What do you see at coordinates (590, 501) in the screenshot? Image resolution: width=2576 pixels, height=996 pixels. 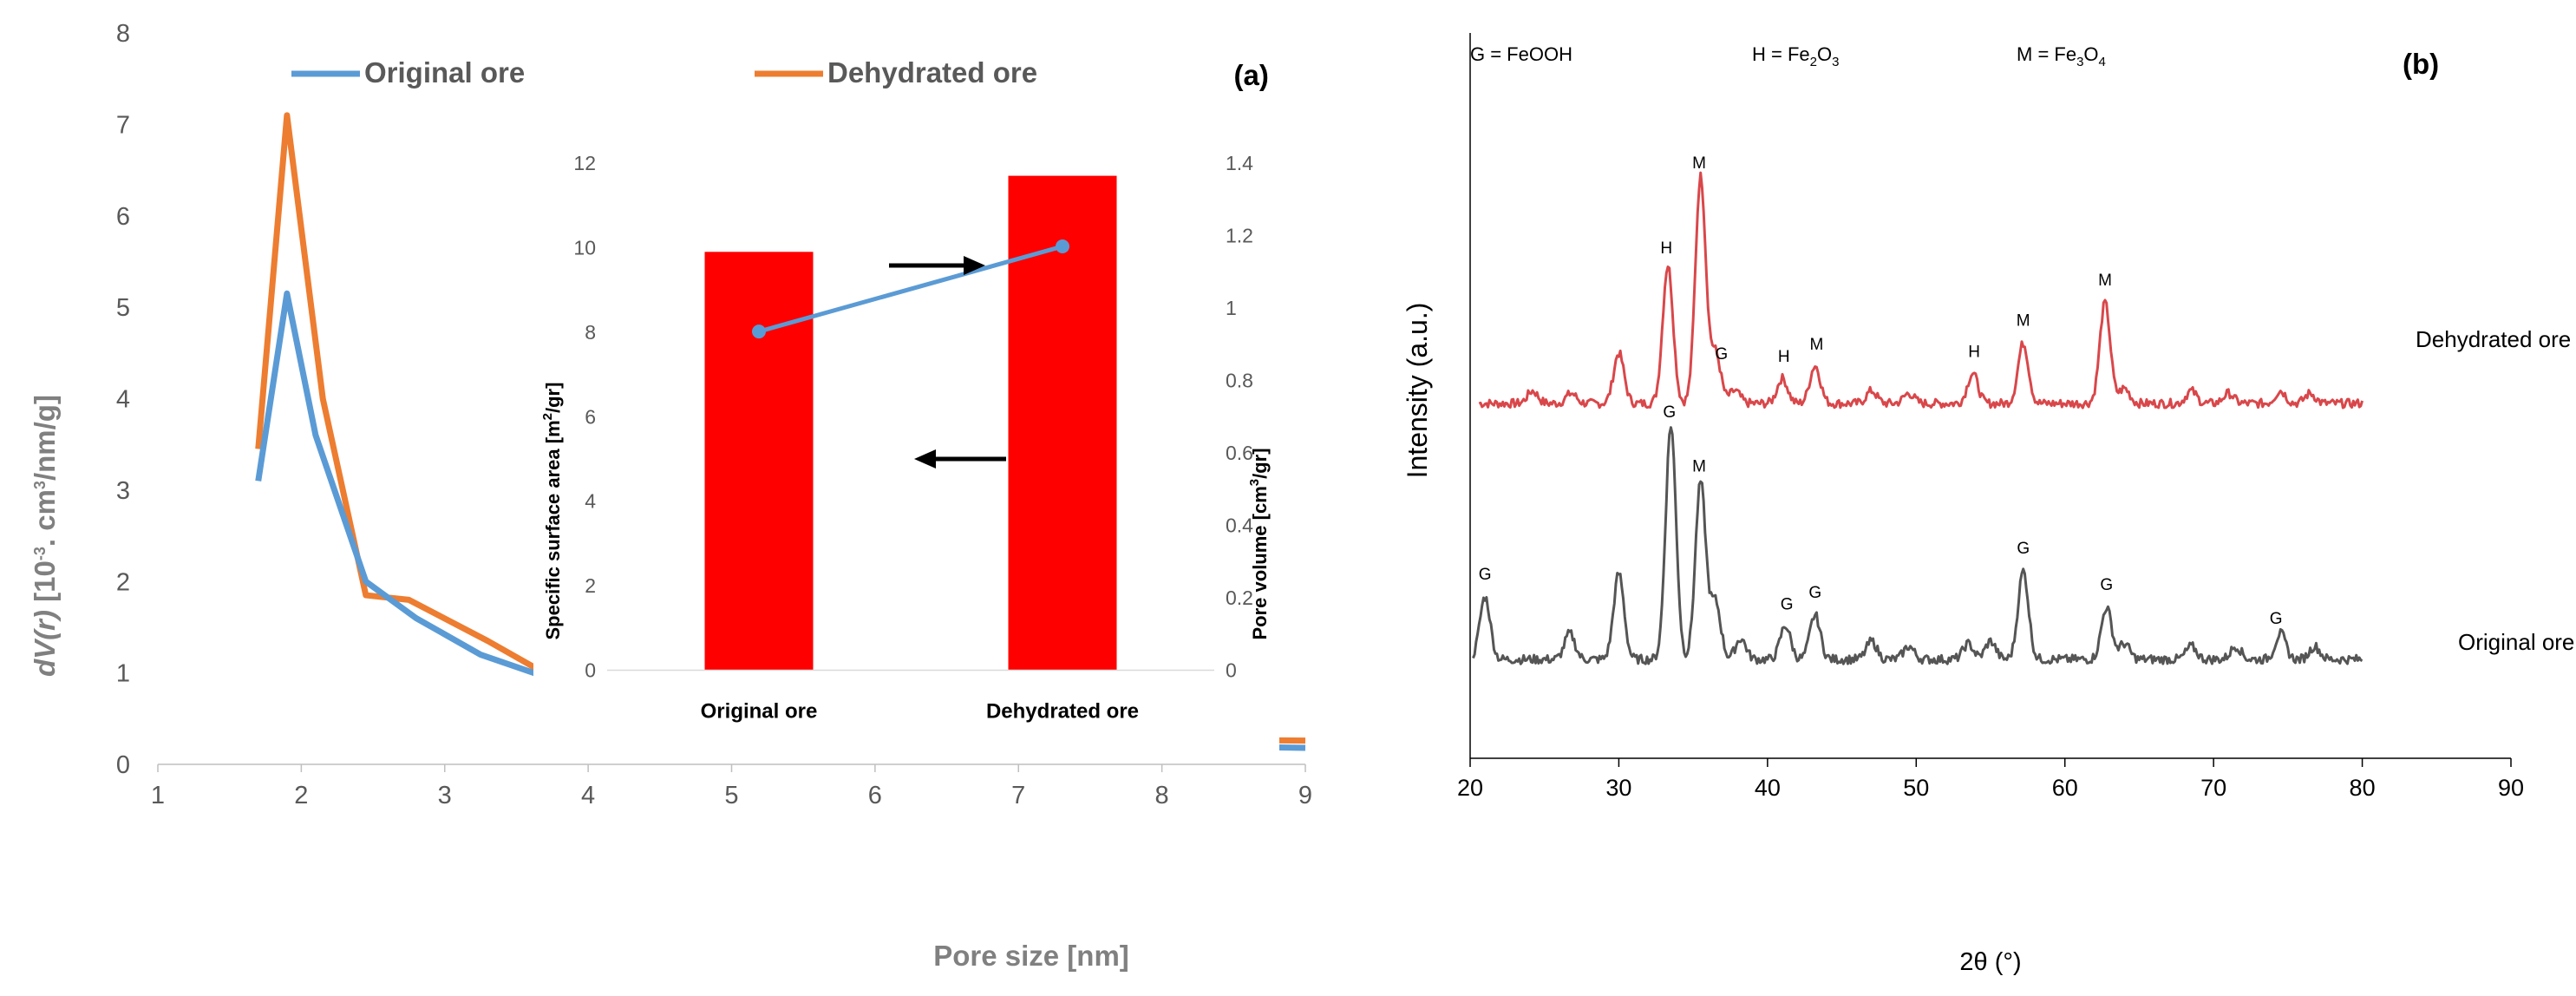 I see `inset-y-tick-label: 4` at bounding box center [590, 501].